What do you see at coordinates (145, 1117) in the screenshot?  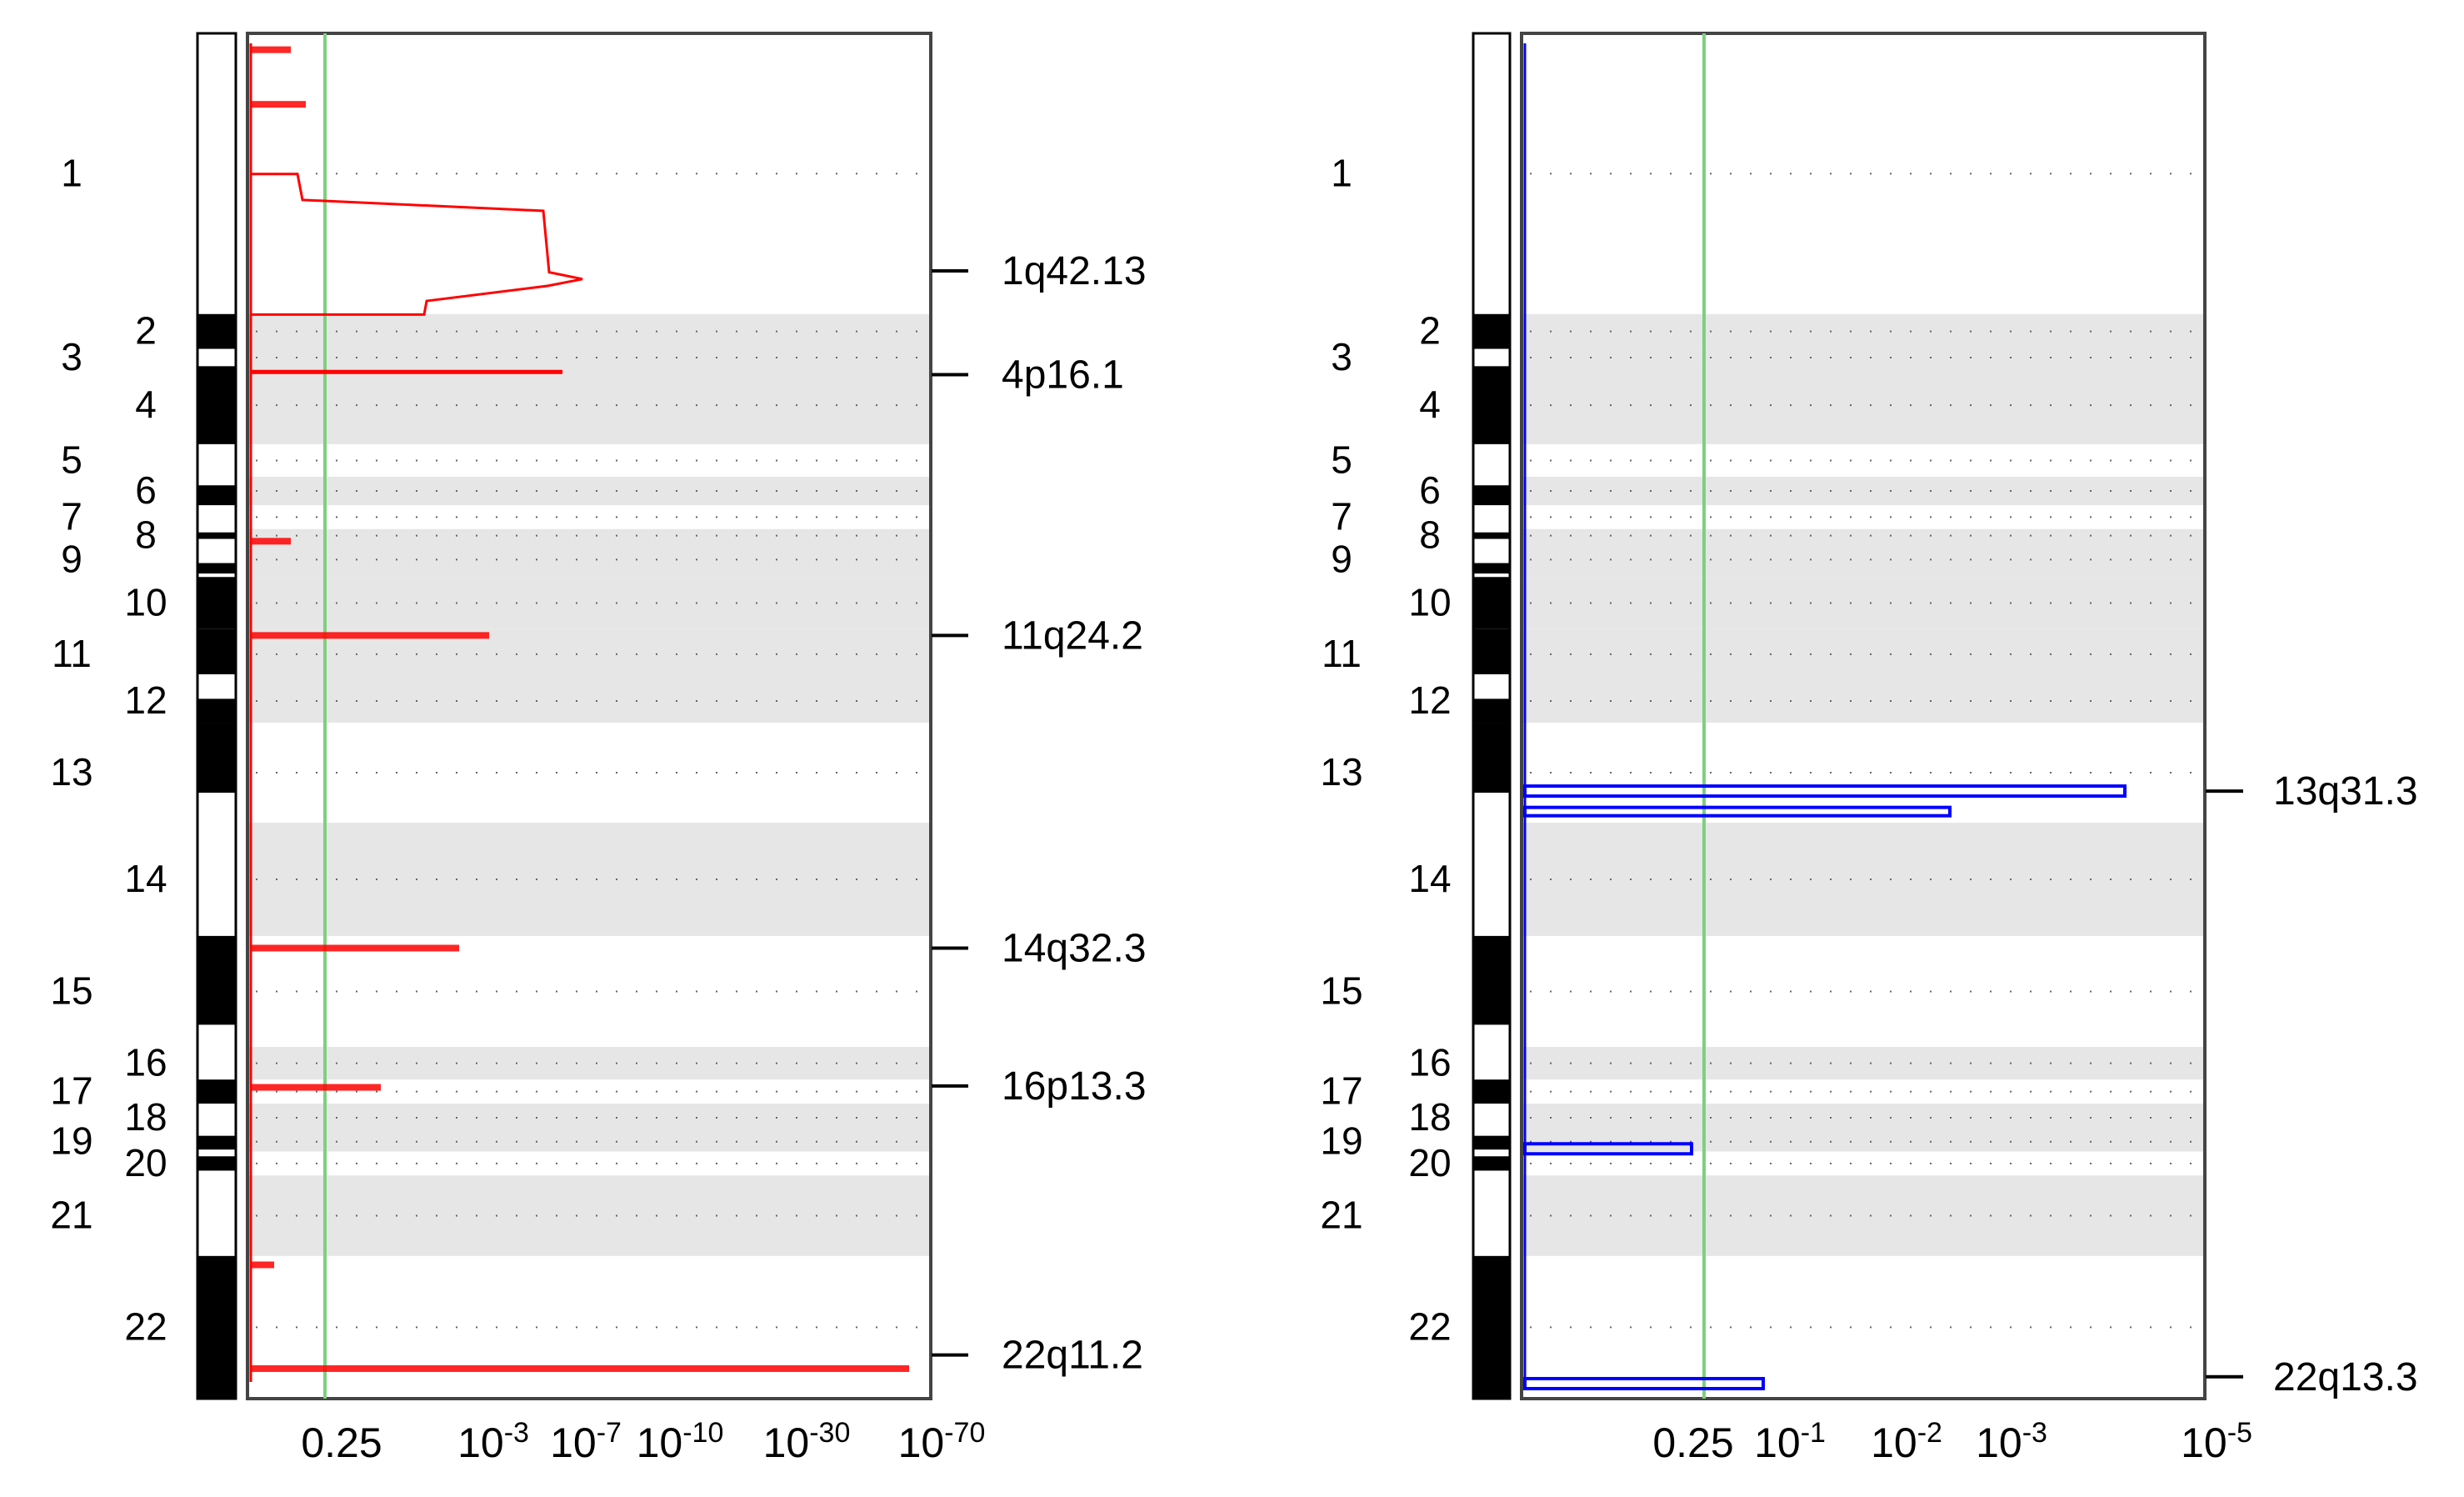 I see `chromosome-label-18: 18` at bounding box center [145, 1117].